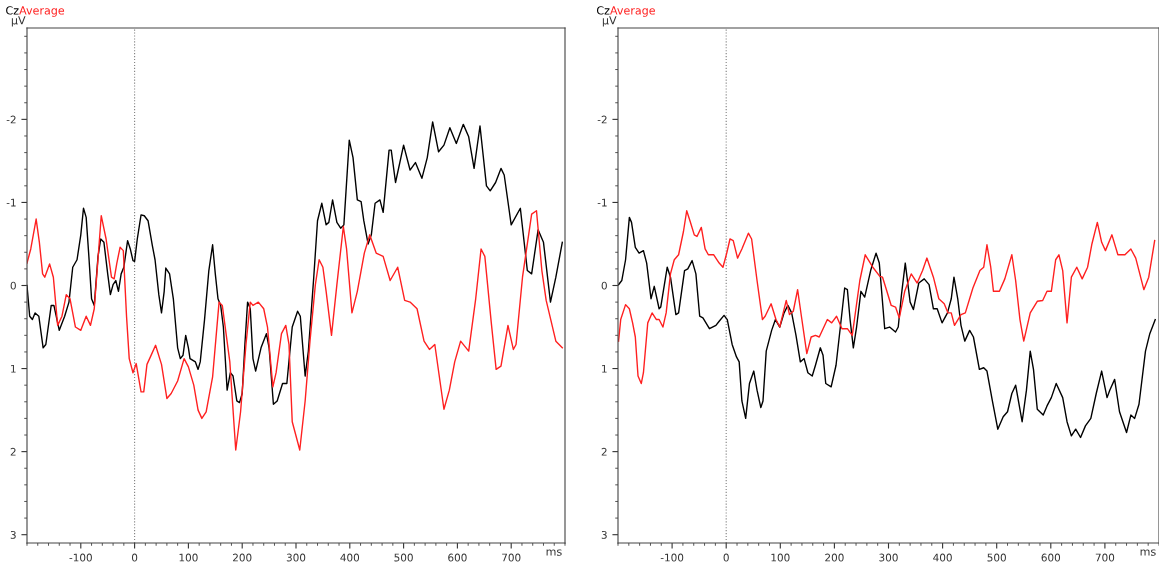 The height and width of the screenshot is (567, 1159). What do you see at coordinates (887, 297) in the screenshot?
I see `line-series` at bounding box center [887, 297].